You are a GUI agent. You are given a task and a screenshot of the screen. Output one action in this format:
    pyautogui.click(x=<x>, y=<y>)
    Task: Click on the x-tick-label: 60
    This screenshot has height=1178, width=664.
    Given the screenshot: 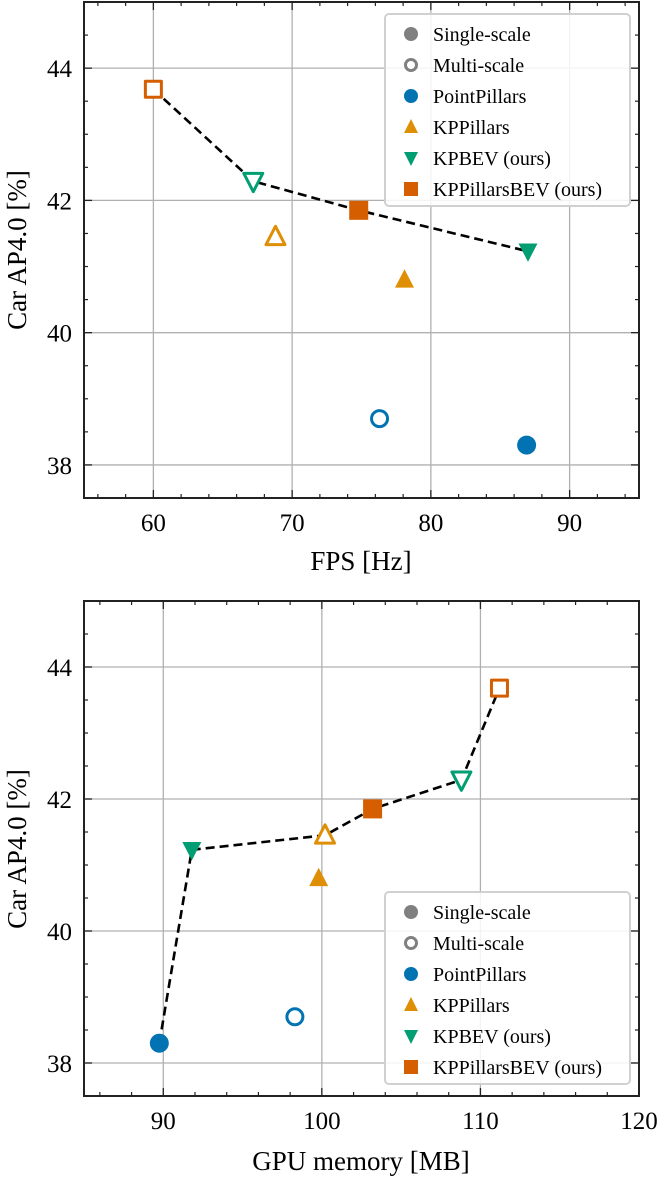 What is the action you would take?
    pyautogui.click(x=153, y=523)
    